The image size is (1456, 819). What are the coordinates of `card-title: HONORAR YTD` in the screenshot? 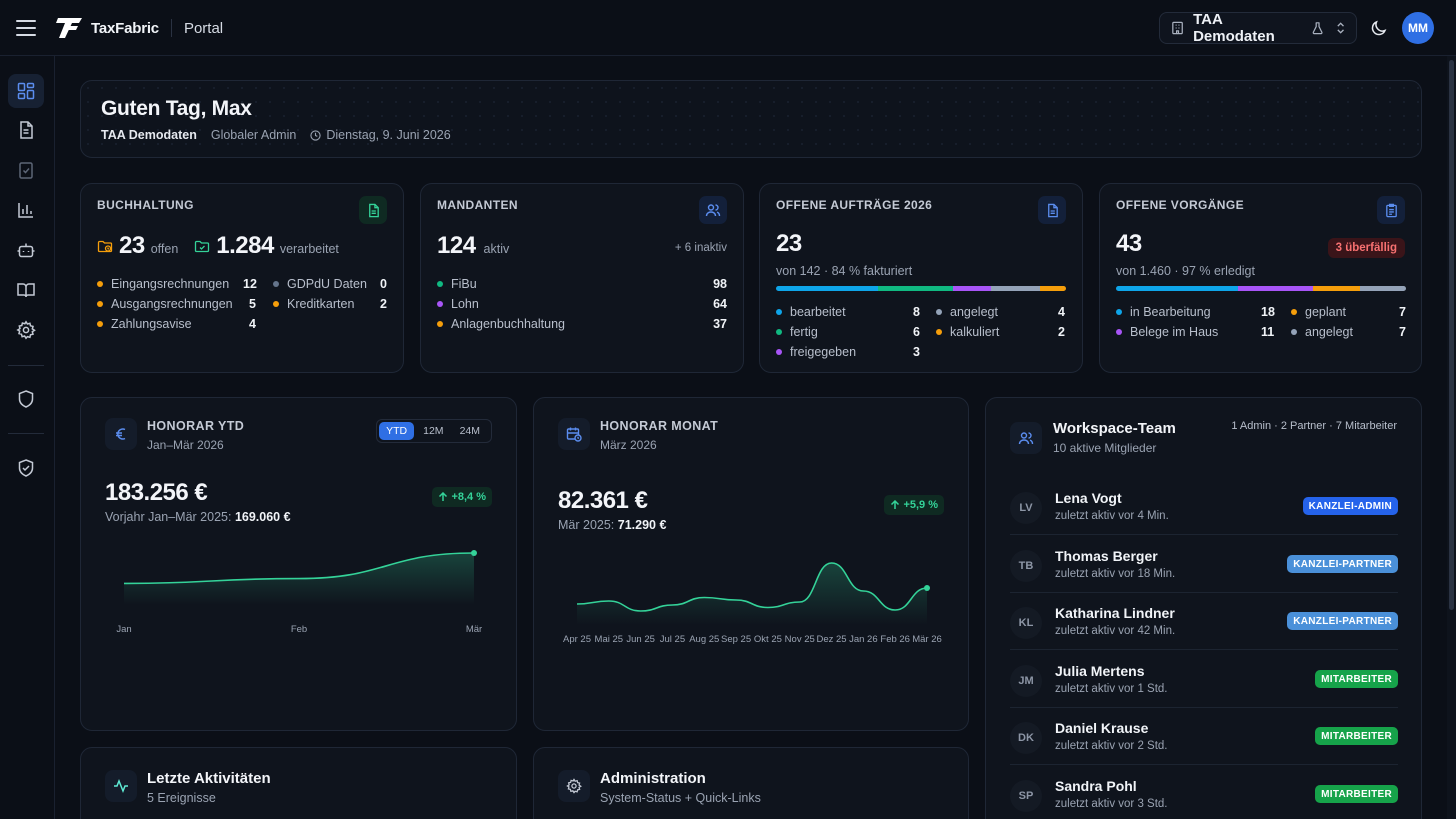 It's located at (196, 426).